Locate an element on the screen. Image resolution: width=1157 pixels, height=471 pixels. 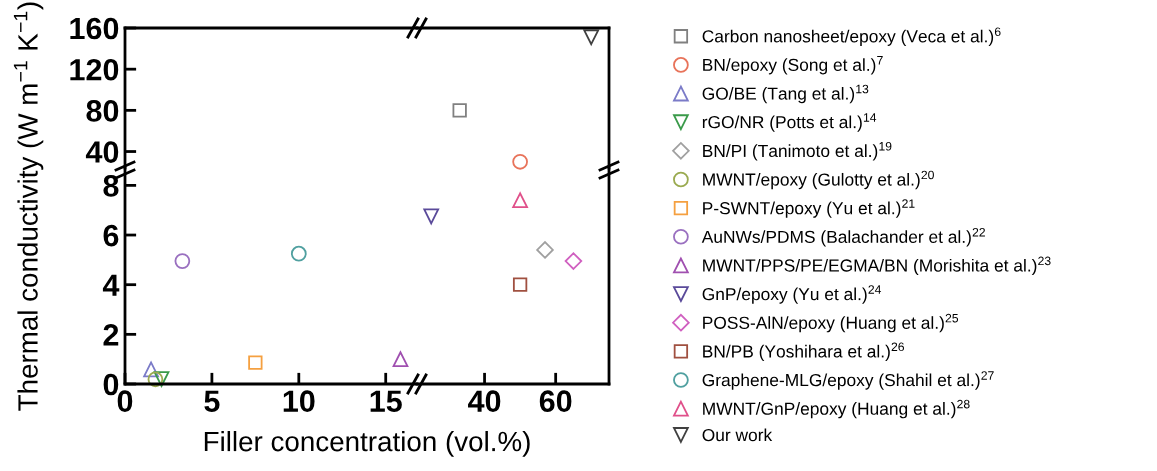
x-tick-label: 5 is located at coordinates (212, 401).